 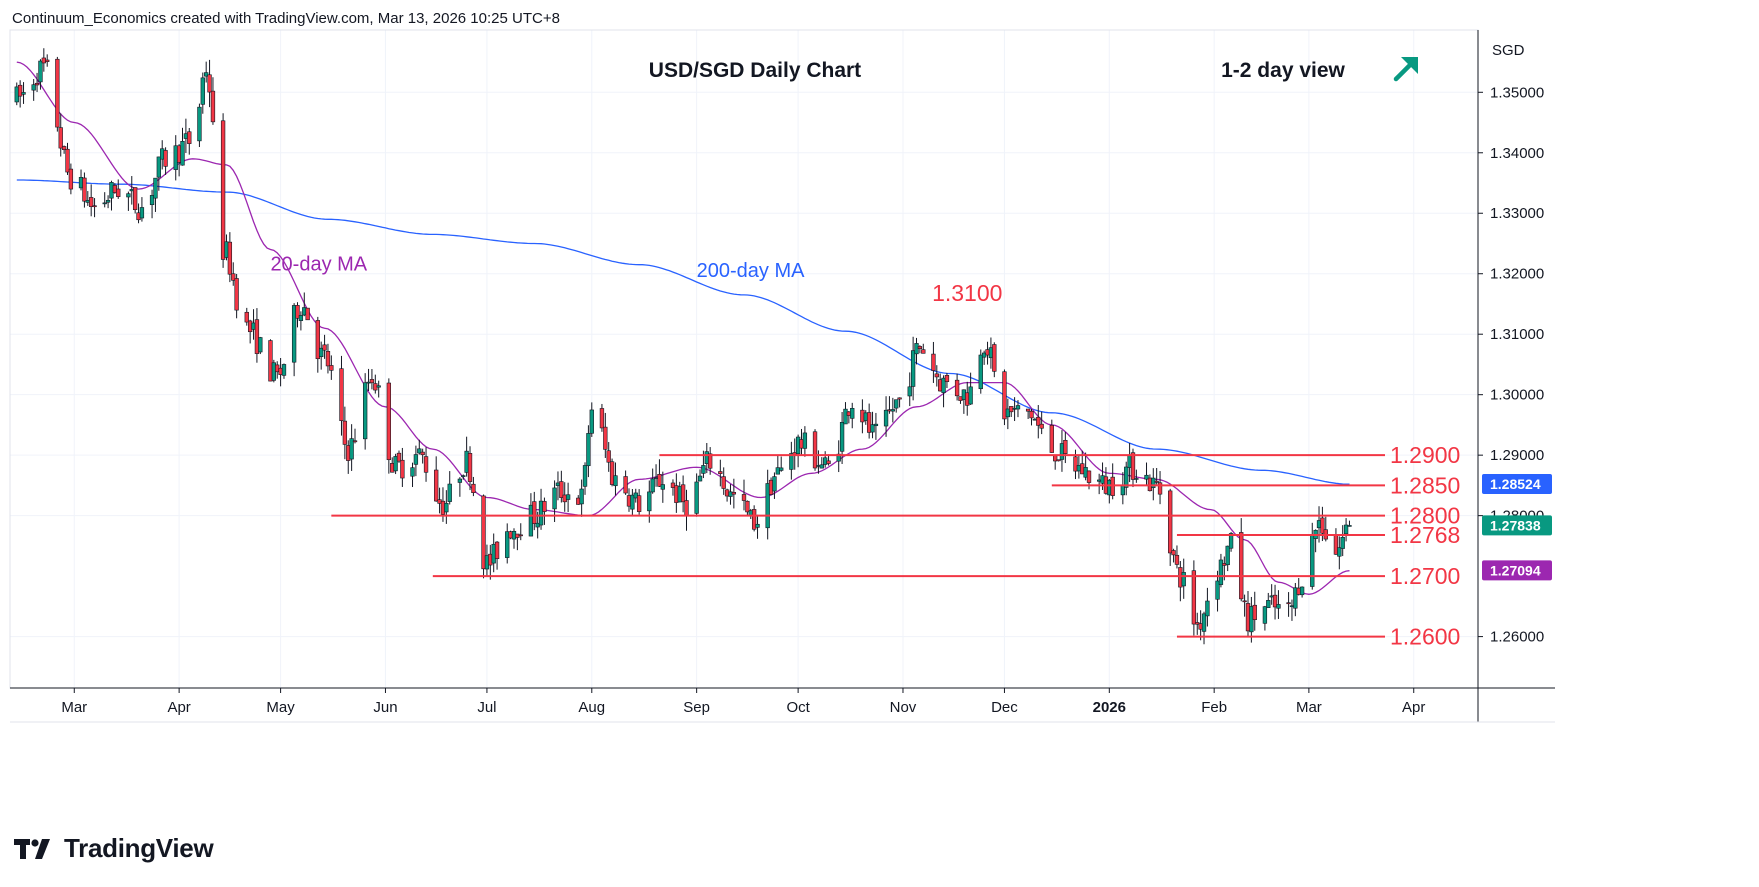 What do you see at coordinates (1004, 707) in the screenshot?
I see `time-tick-label: Dec` at bounding box center [1004, 707].